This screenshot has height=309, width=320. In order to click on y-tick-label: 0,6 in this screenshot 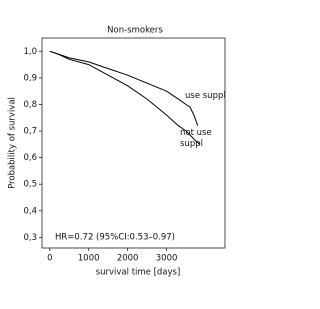, I will do `click(30, 158)`.